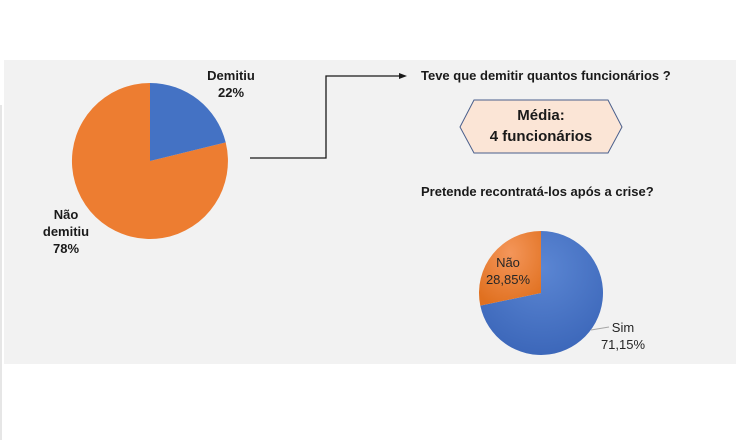 The width and height of the screenshot is (736, 444). Describe the element at coordinates (546, 75) in the screenshot. I see `question-dismissed-count: Teve que demitir quantos funcionários ?` at that location.